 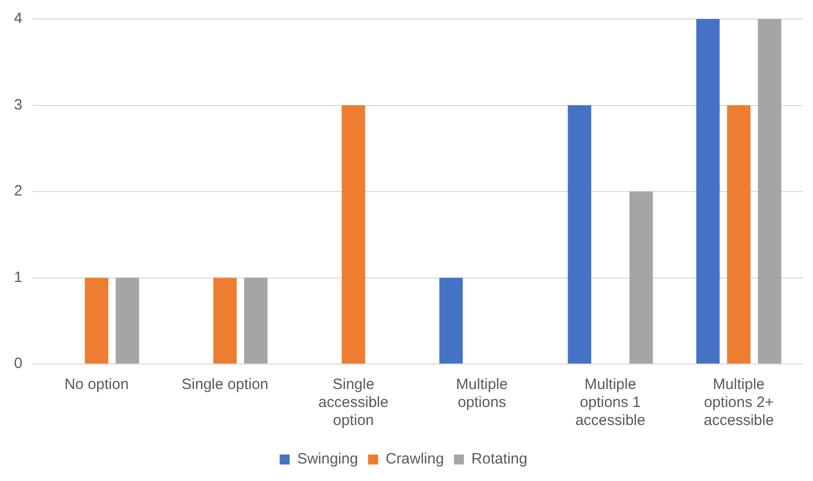 What do you see at coordinates (353, 403) in the screenshot?
I see `x-tick-label: Single accessible option` at bounding box center [353, 403].